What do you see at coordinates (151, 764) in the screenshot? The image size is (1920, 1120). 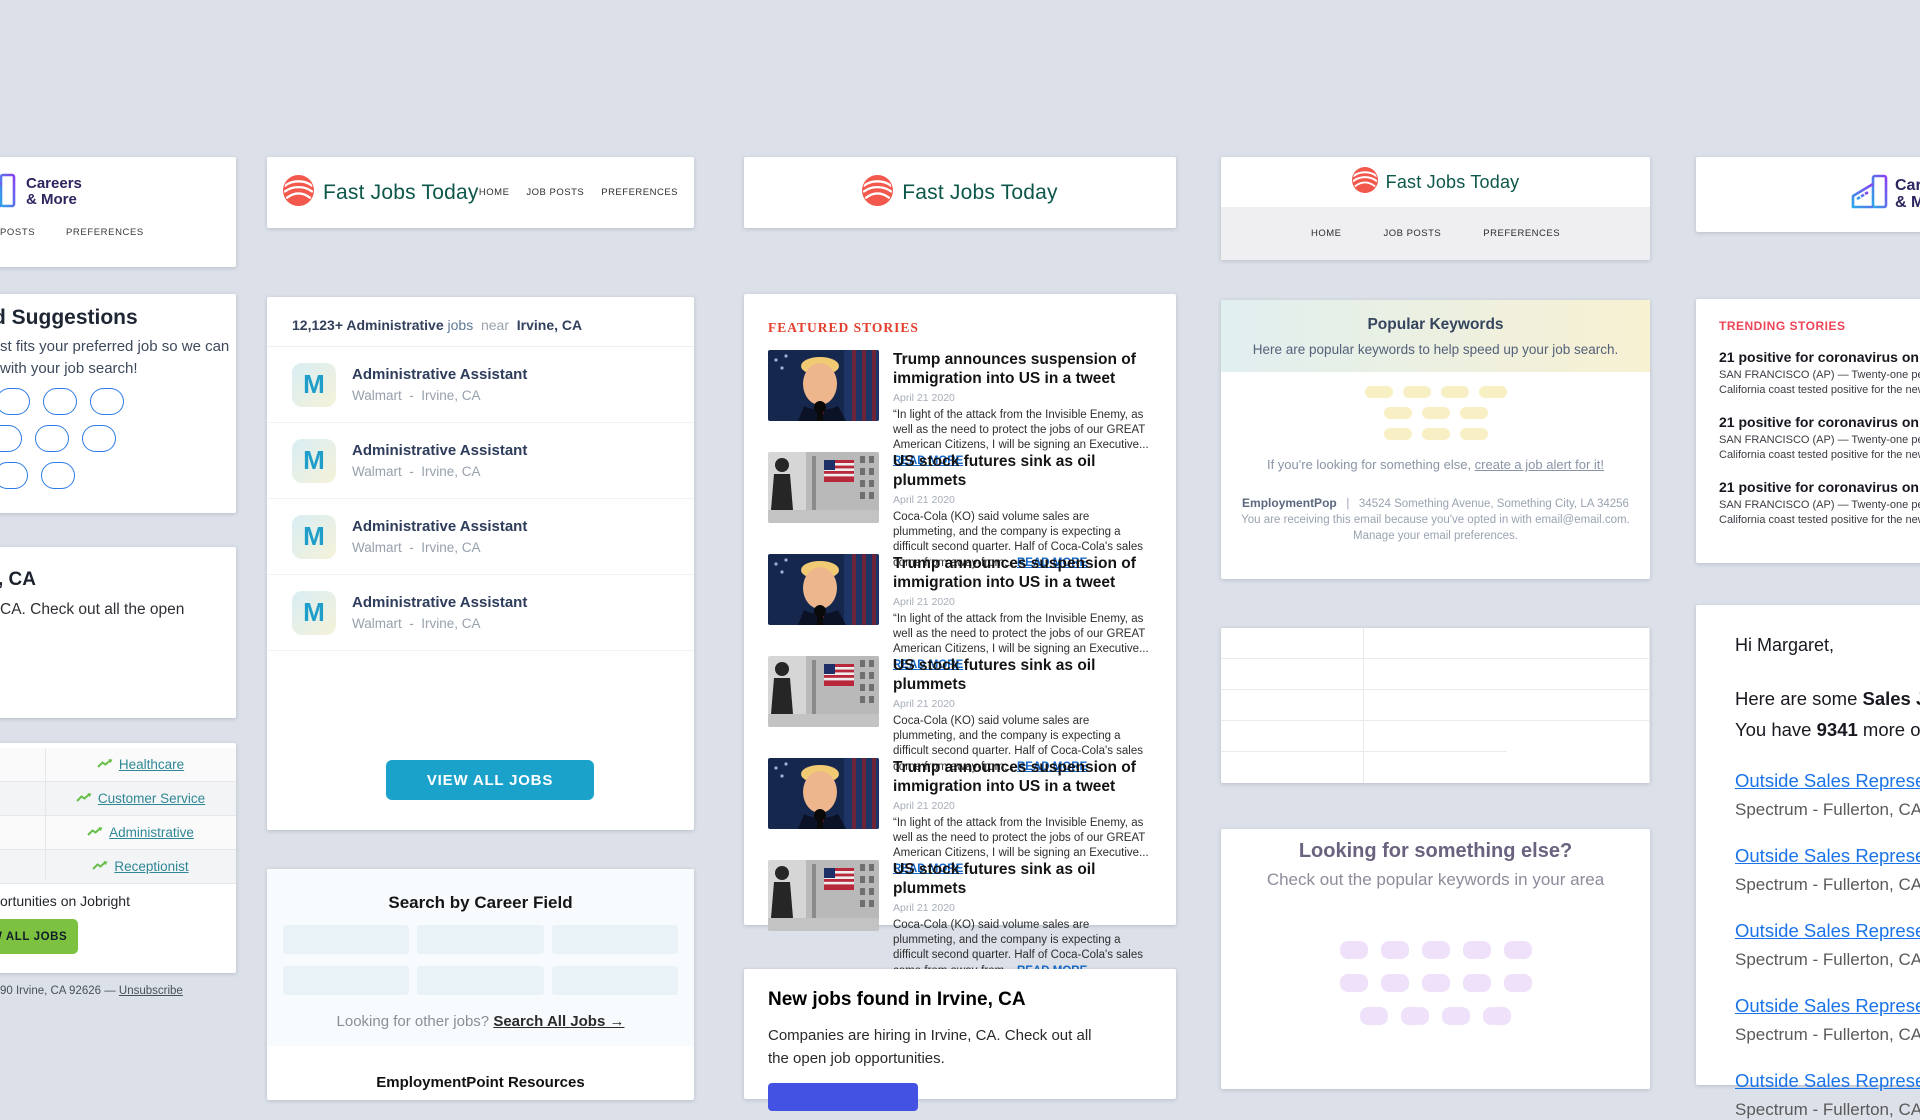 I see `category-link: Healthcare` at bounding box center [151, 764].